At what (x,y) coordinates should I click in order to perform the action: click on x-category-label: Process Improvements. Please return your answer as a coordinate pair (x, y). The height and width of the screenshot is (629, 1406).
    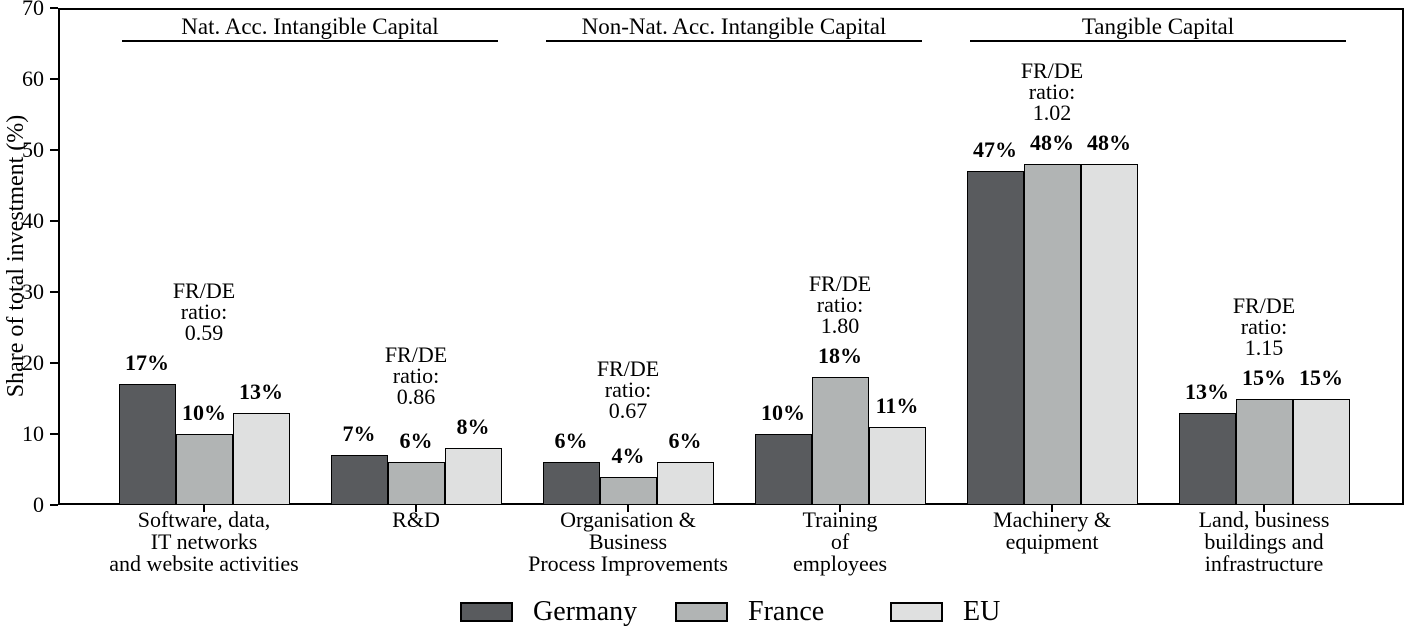
    Looking at the image, I should click on (628, 563).